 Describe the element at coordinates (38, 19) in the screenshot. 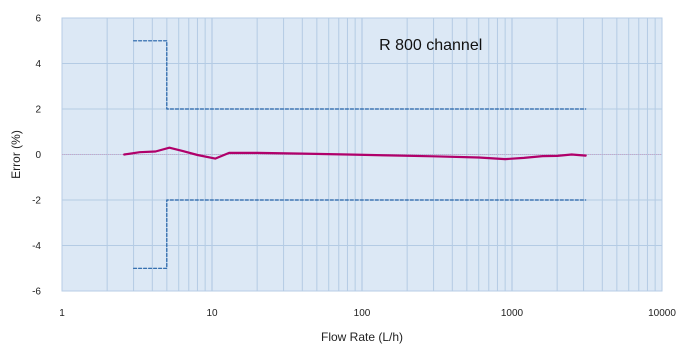

I see `y-tick-label: 6` at that location.